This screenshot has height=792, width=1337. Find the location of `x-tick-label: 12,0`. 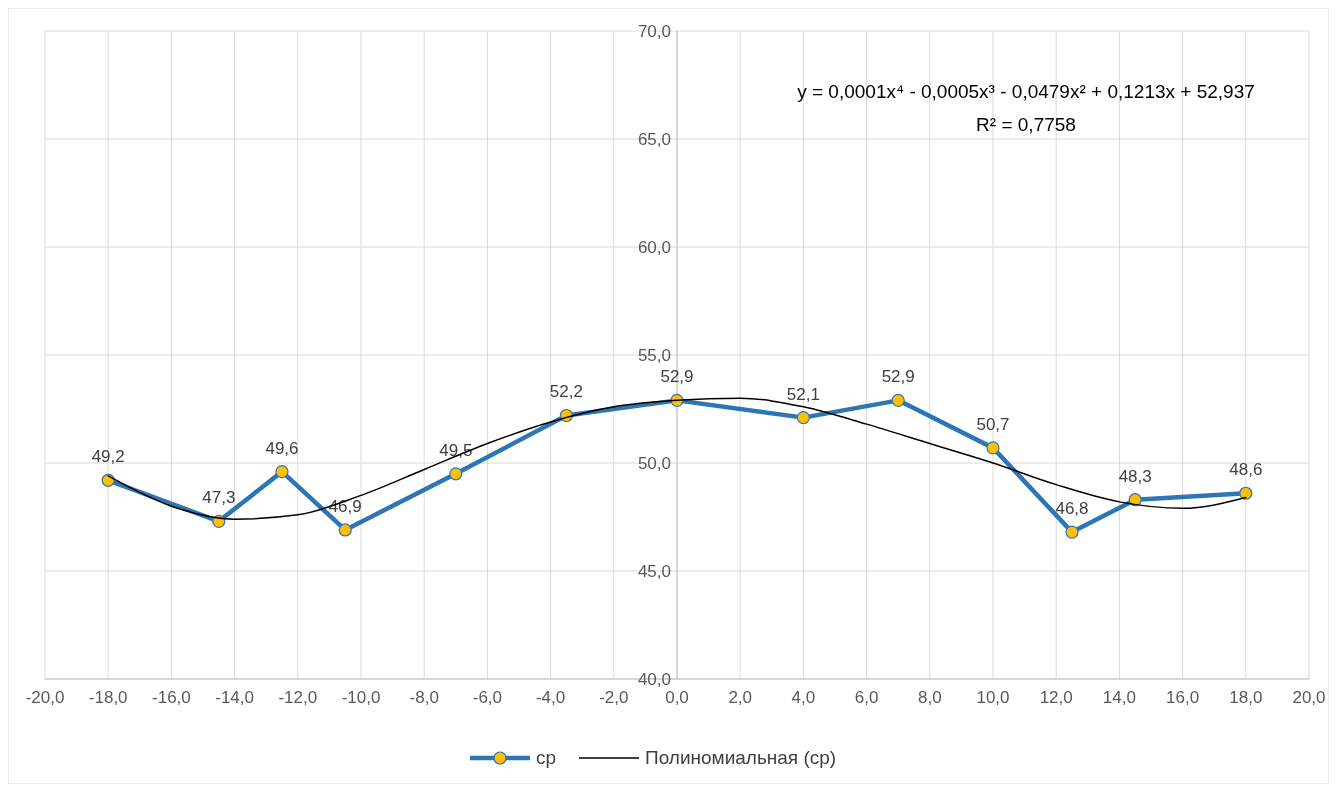

x-tick-label: 12,0 is located at coordinates (1056, 697).